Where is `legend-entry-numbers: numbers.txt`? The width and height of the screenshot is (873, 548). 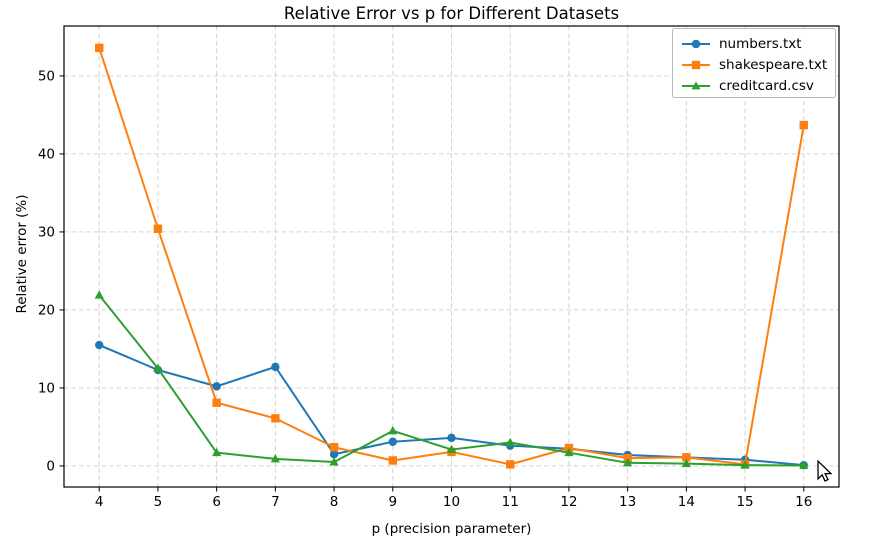
legend-entry-numbers: numbers.txt is located at coordinates (758, 43).